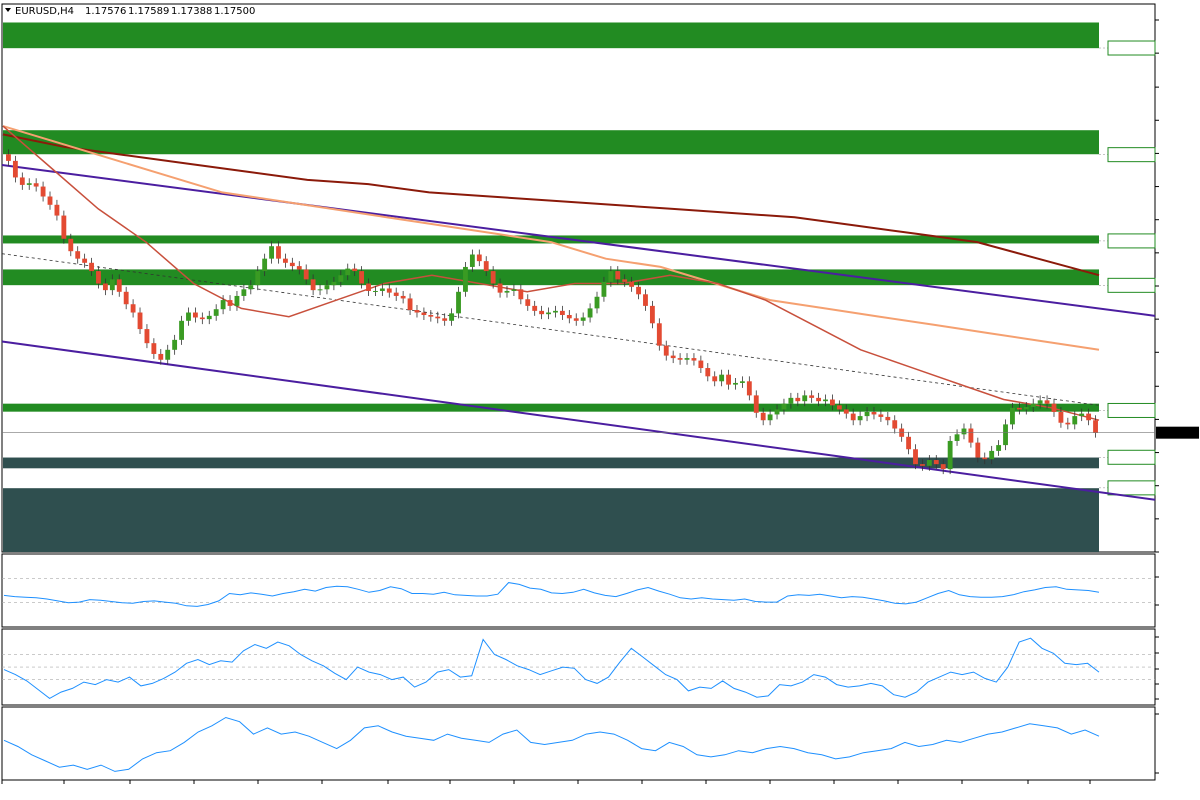 This screenshot has height=800, width=1200. I want to click on momentum-pane, so click(580, 743).